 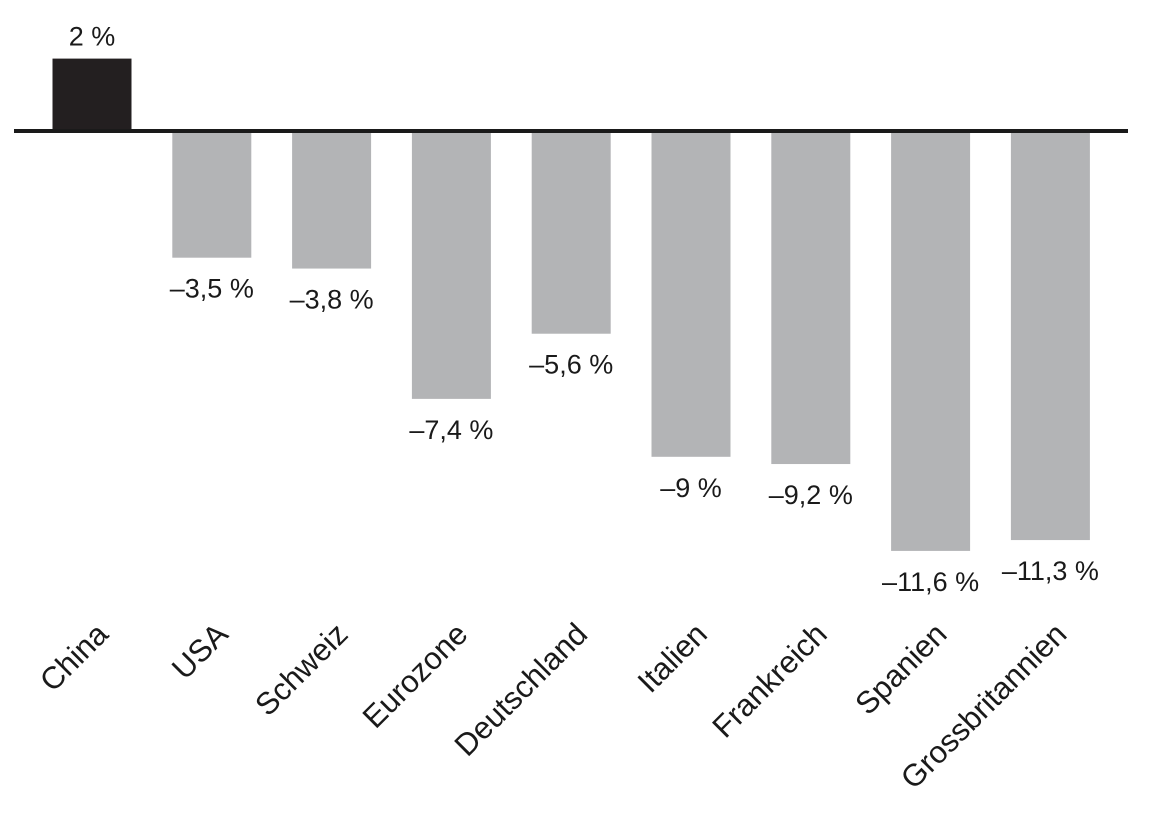 I want to click on category-label-spanien: Spanien, so click(x=900, y=668).